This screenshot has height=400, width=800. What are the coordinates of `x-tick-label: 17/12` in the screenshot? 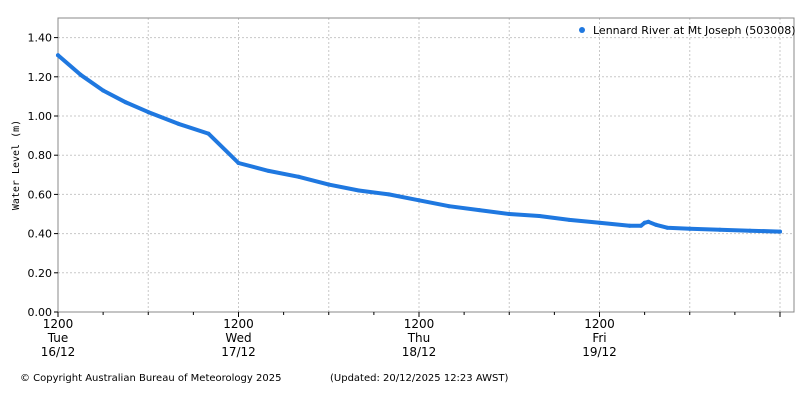 It's located at (238, 352).